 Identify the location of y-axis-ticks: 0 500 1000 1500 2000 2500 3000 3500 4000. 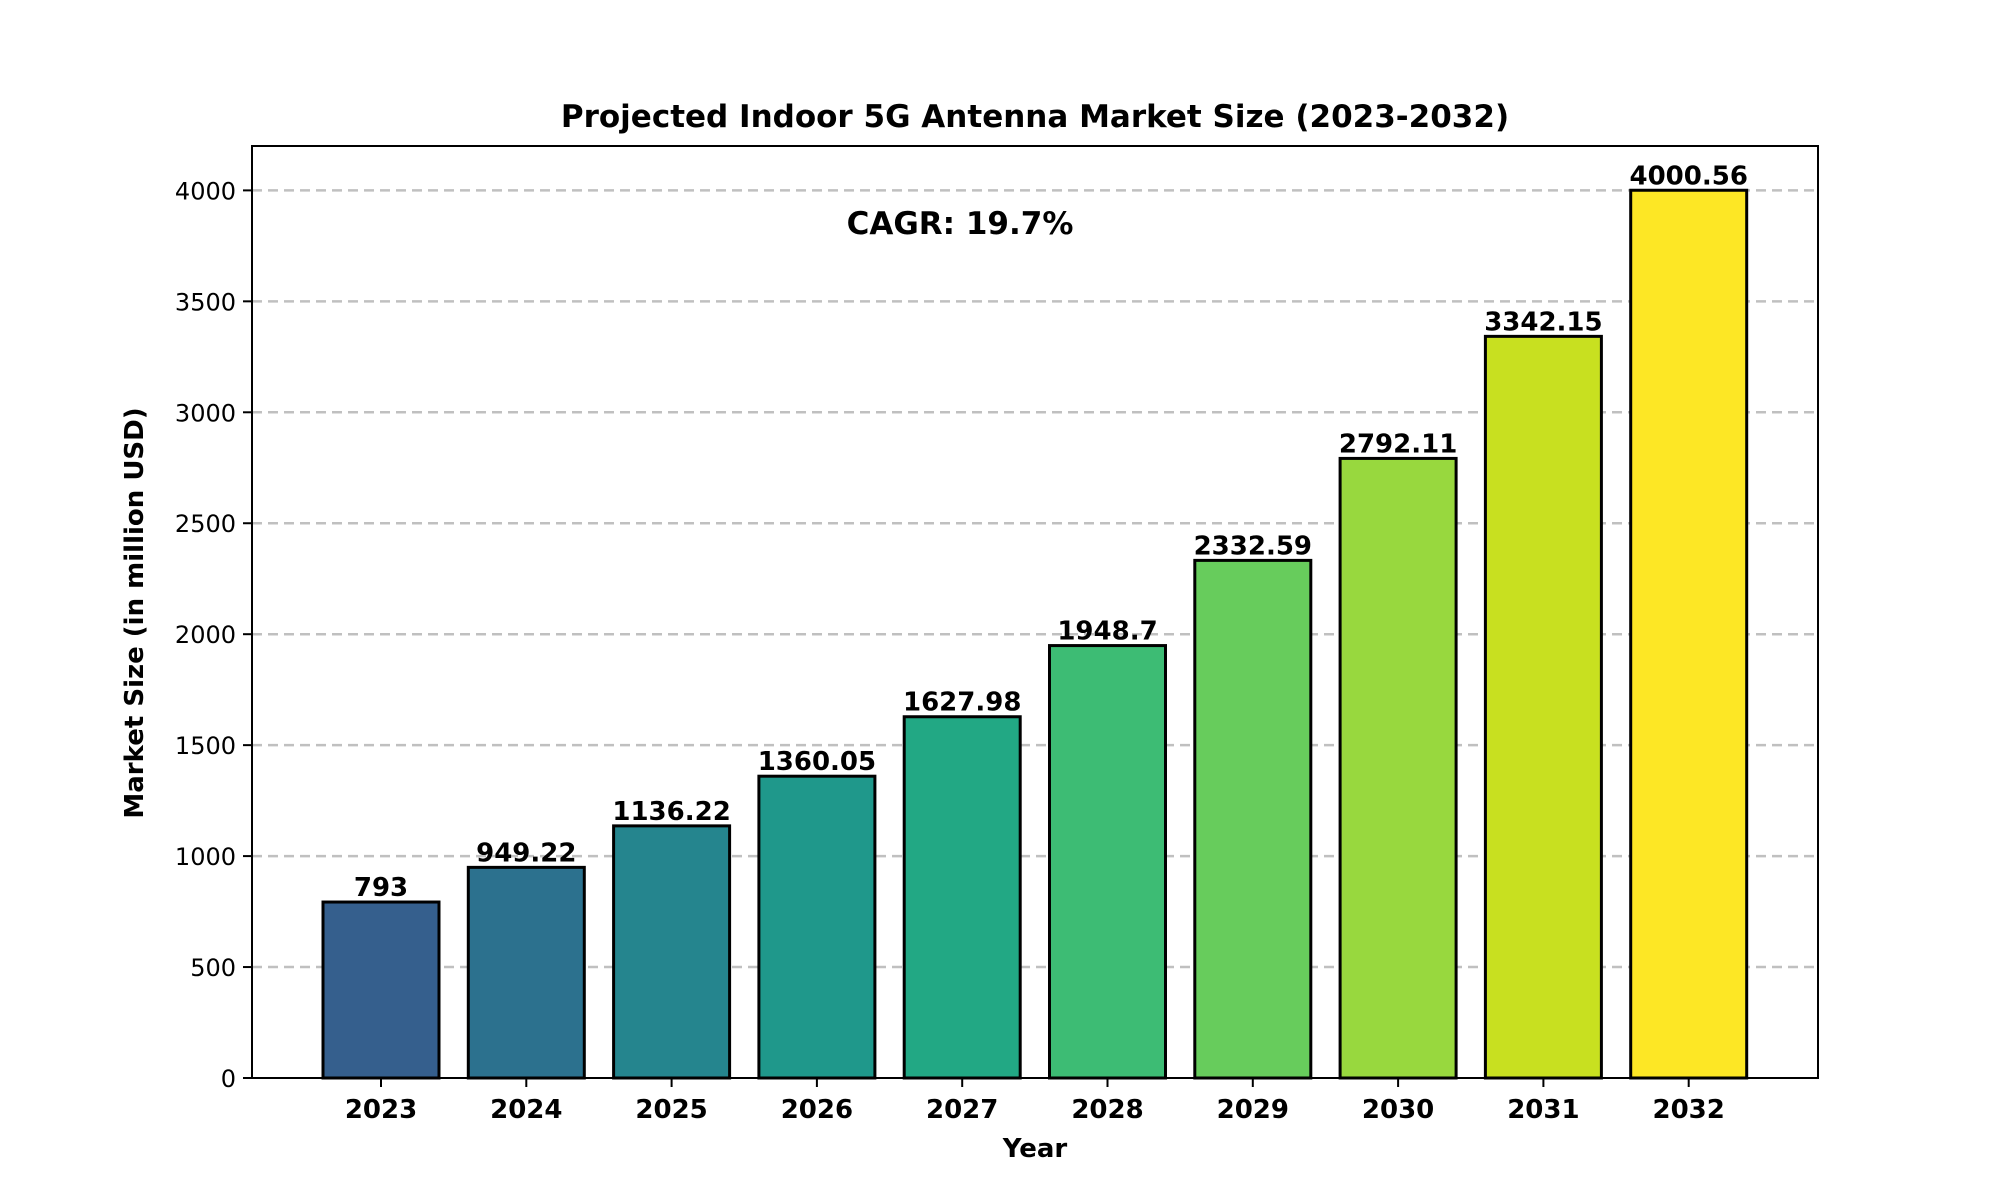
(213, 635).